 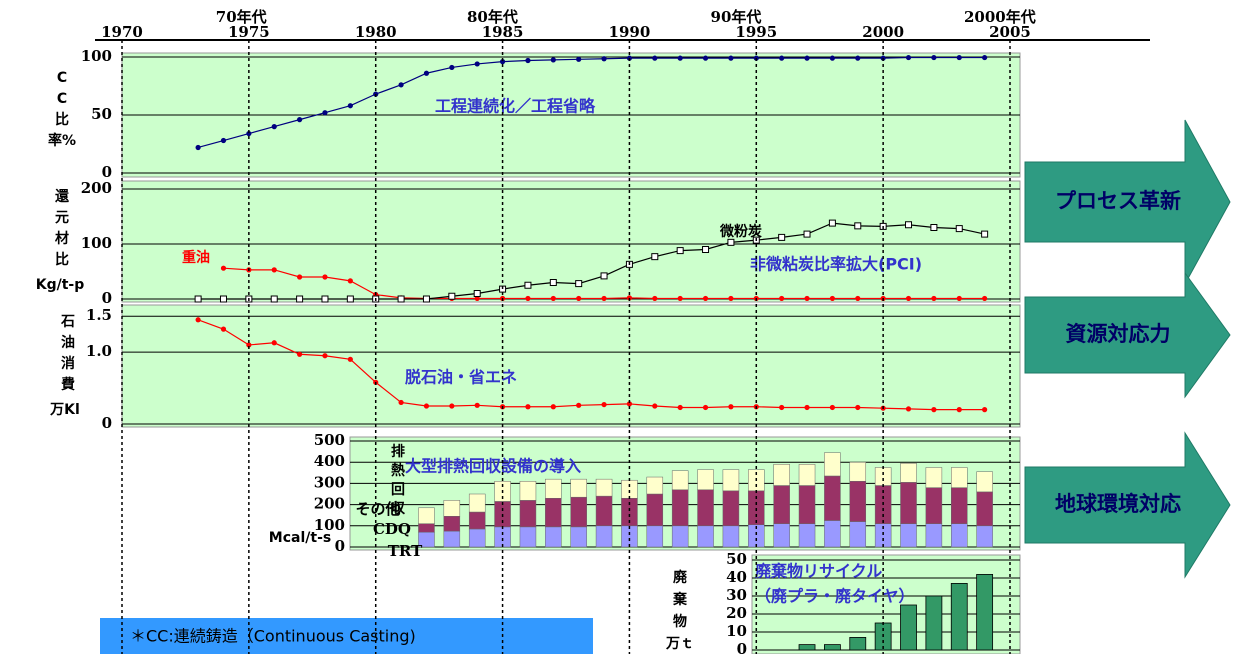 I want to click on y-tick-label: 30, so click(x=736, y=595).